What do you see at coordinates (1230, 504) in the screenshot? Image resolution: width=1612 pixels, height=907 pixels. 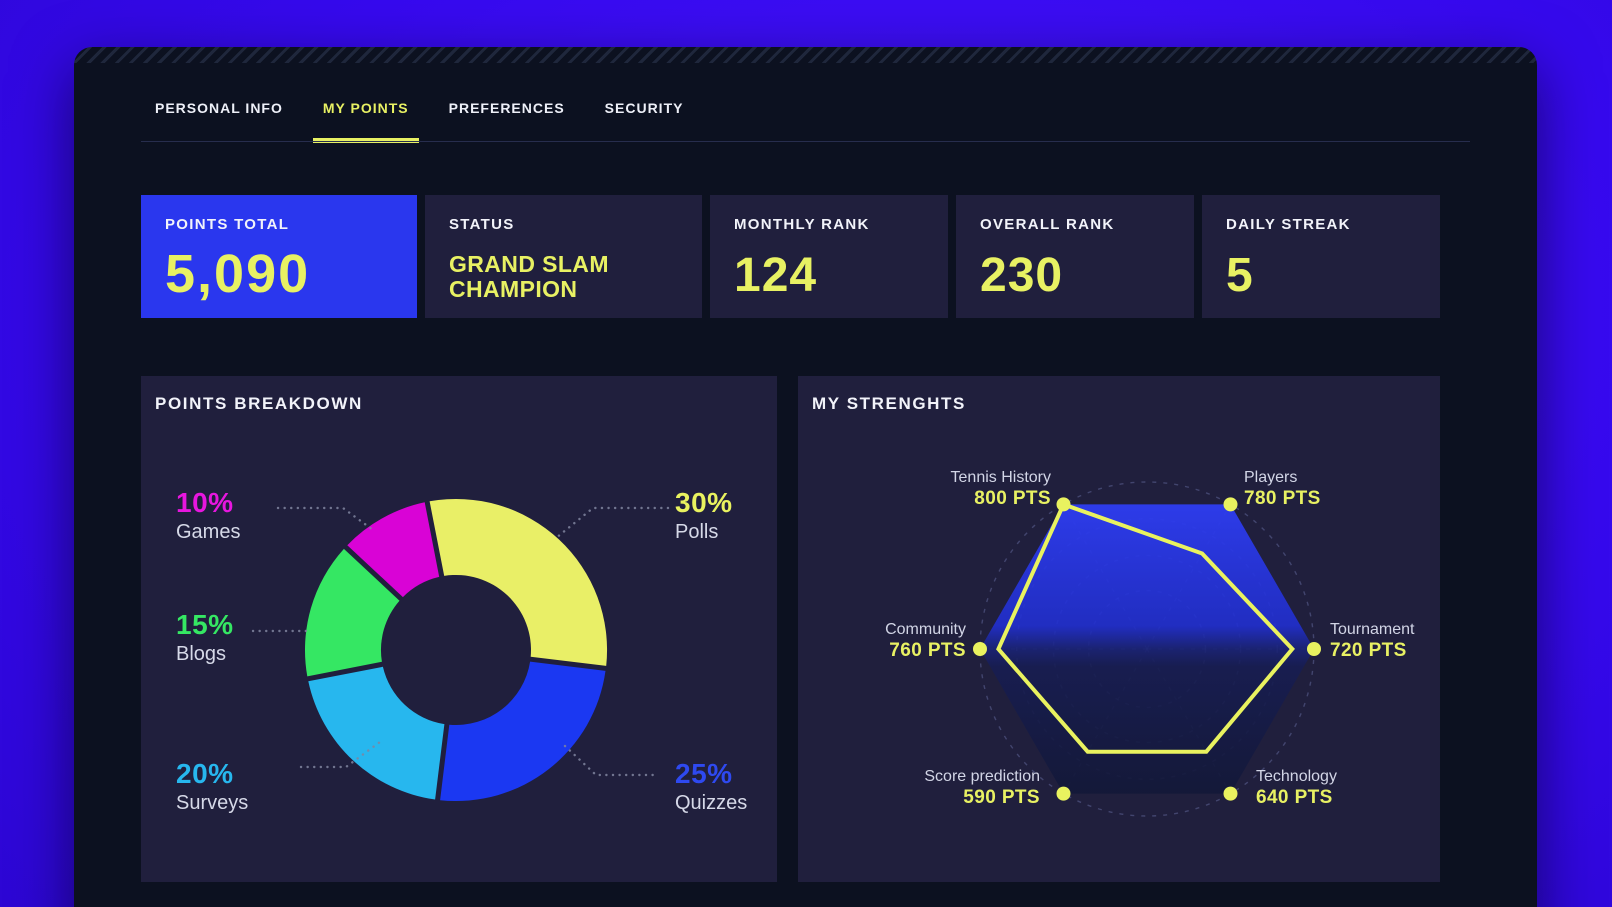 I see `radar-point-players` at bounding box center [1230, 504].